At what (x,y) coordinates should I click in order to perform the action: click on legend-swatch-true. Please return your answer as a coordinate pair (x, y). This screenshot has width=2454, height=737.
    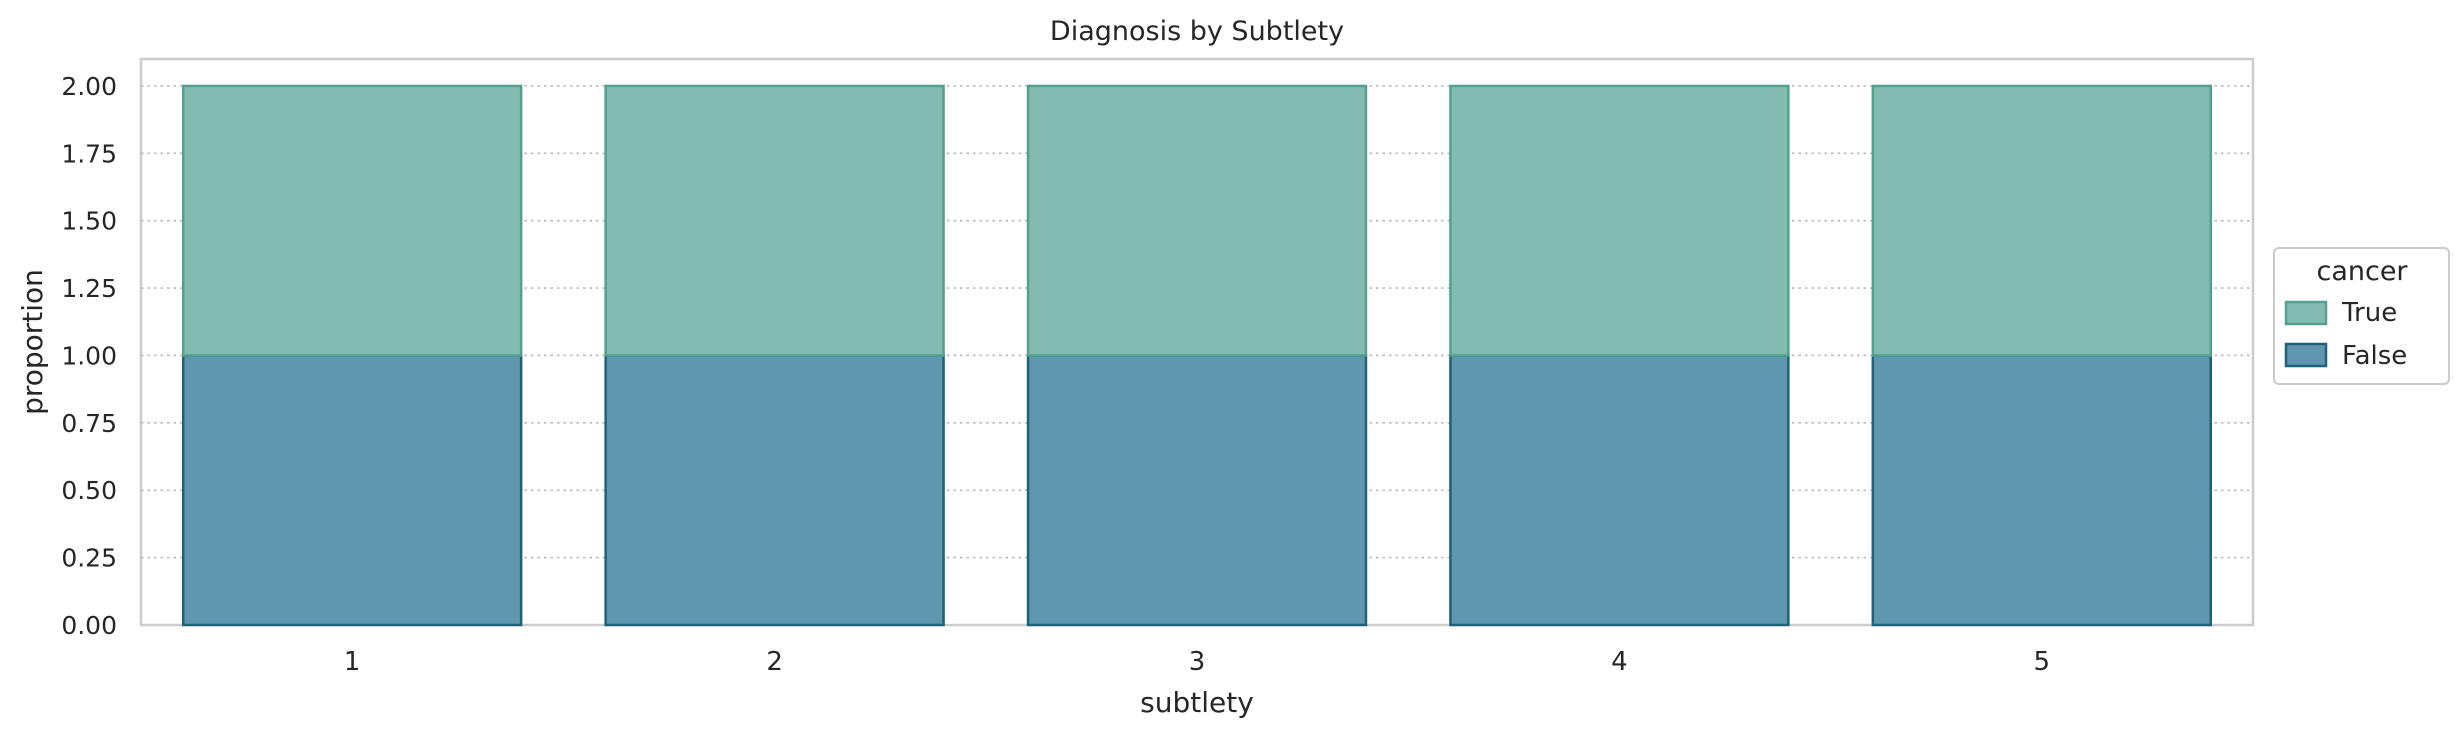
    Looking at the image, I should click on (2306, 313).